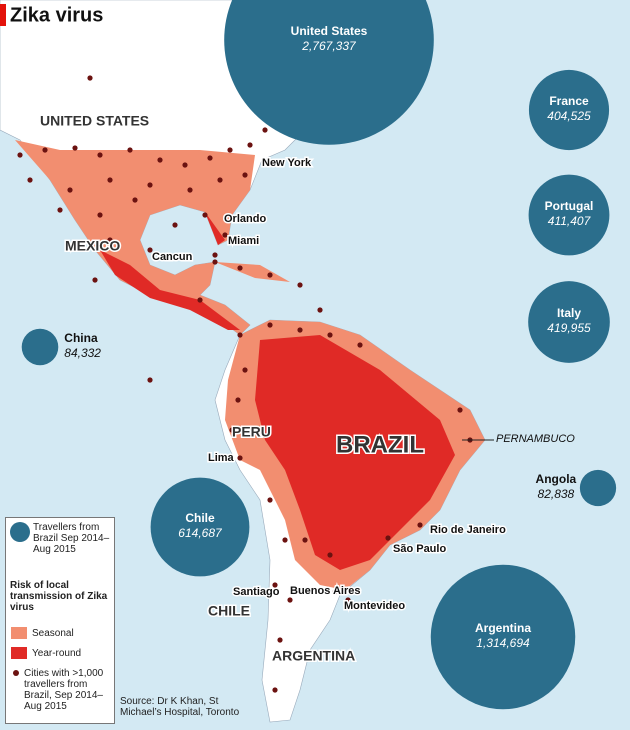 The height and width of the screenshot is (730, 630). Describe the element at coordinates (556, 494) in the screenshot. I see `bubble-value: 82,838` at that location.